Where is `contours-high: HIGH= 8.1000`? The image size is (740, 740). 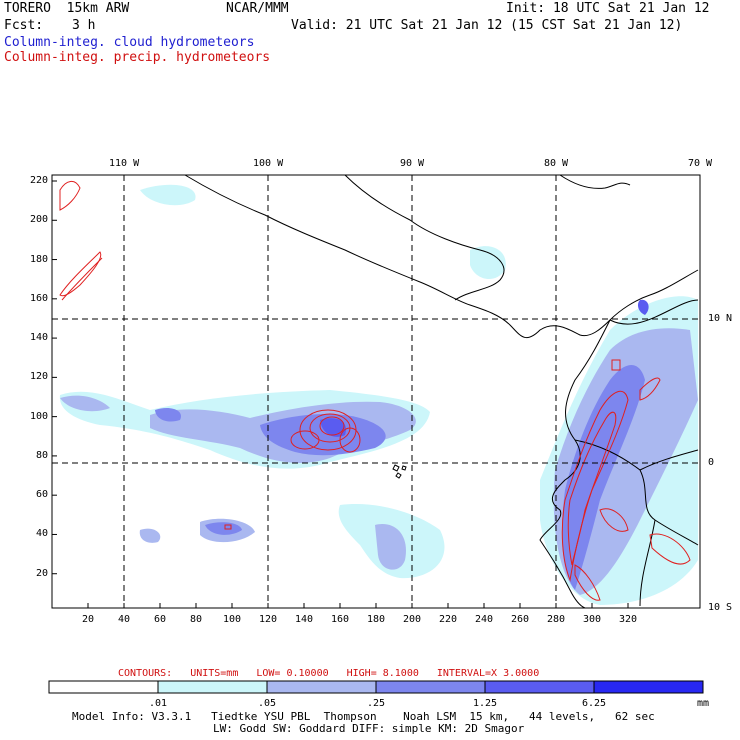 contours-high: HIGH= 8.1000 is located at coordinates (382, 673).